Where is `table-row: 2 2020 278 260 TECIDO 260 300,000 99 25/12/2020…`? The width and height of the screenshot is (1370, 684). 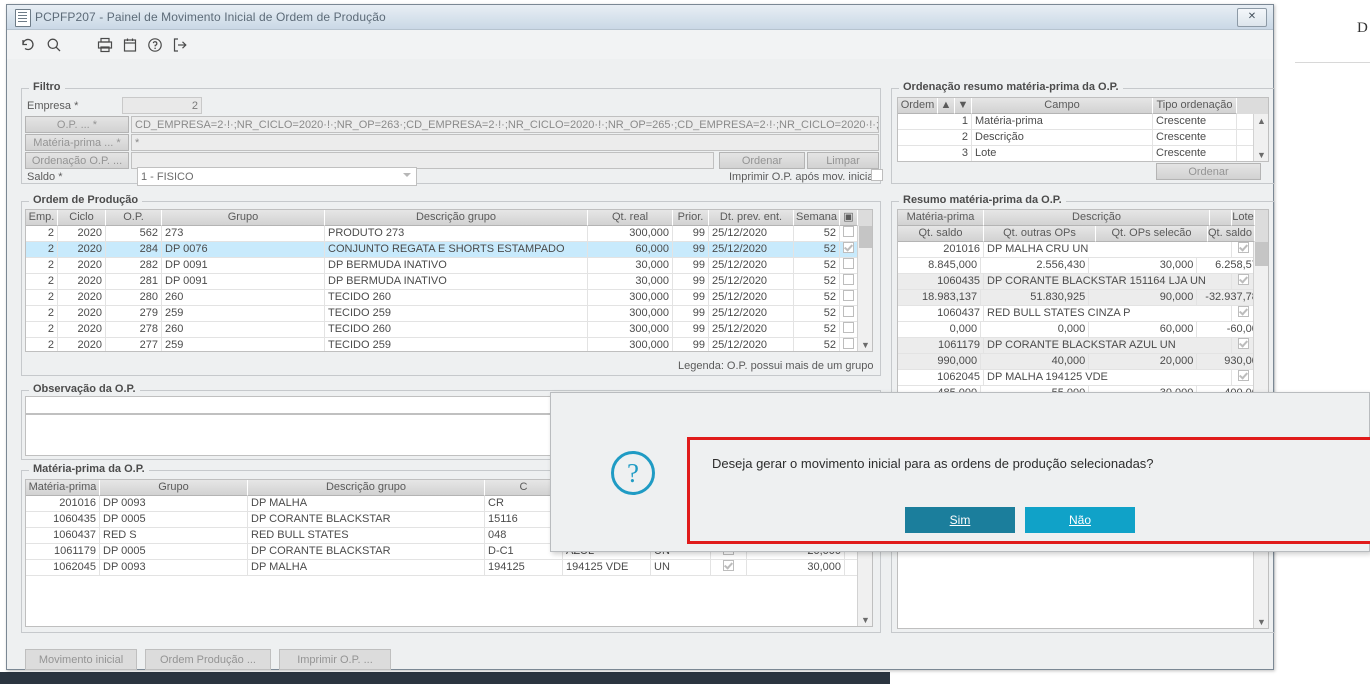 table-row: 2 2020 278 260 TECIDO 260 300,000 99 25/12/2020… is located at coordinates (449, 330).